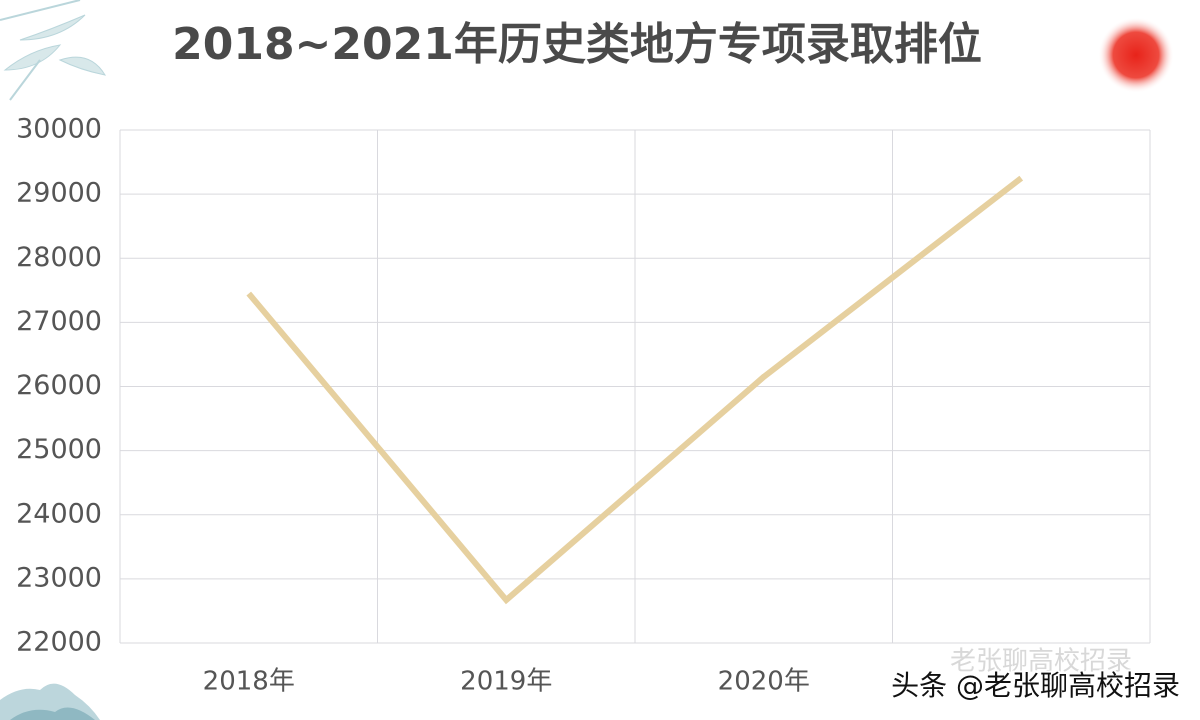 The height and width of the screenshot is (720, 1200). What do you see at coordinates (1041, 662) in the screenshot?
I see `watermark-faint: 老张聊高校招录` at bounding box center [1041, 662].